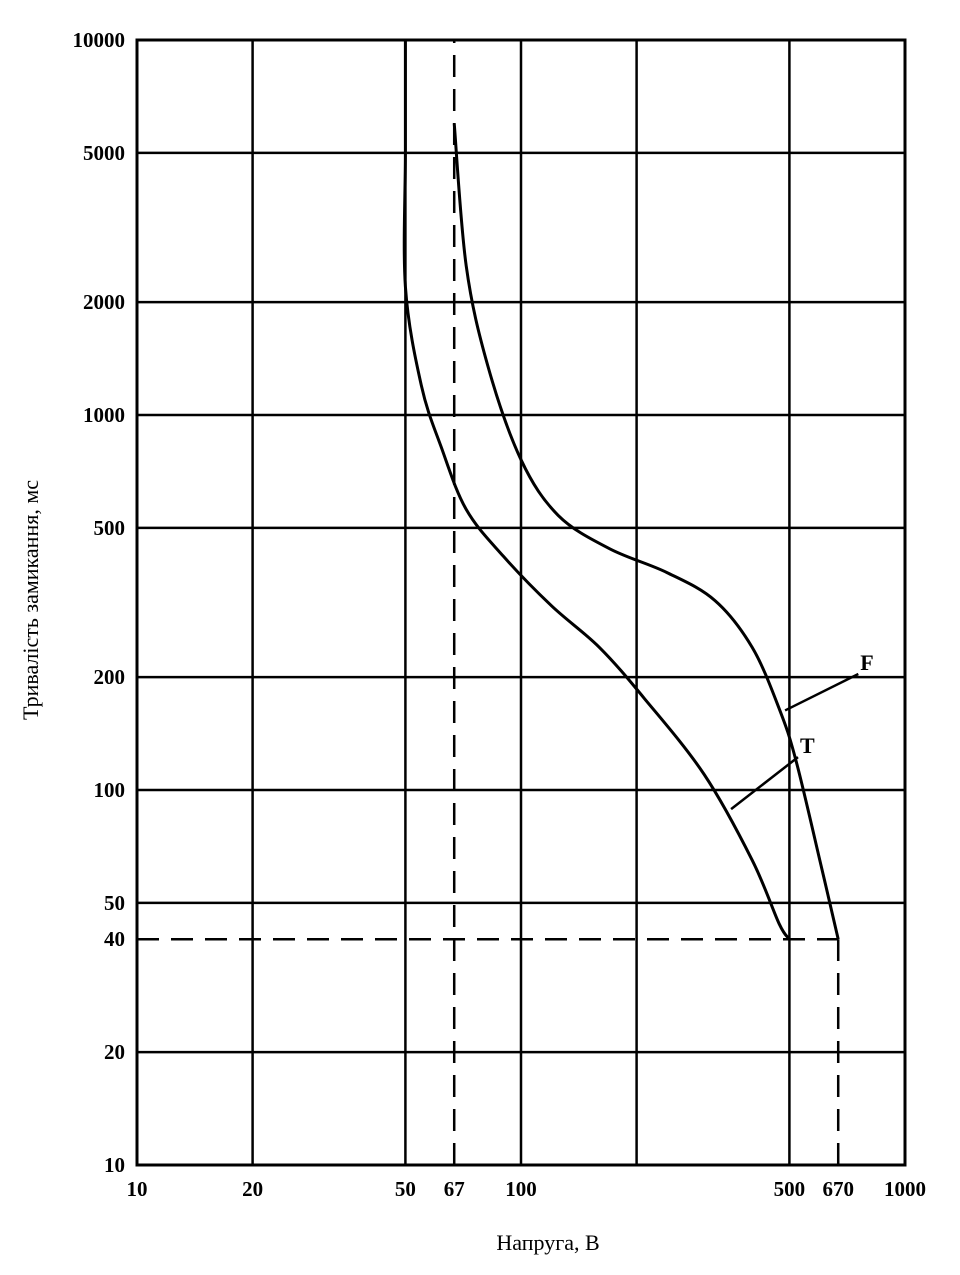 This screenshot has width=960, height=1275. I want to click on curve-annotations: FT, so click(802, 730).